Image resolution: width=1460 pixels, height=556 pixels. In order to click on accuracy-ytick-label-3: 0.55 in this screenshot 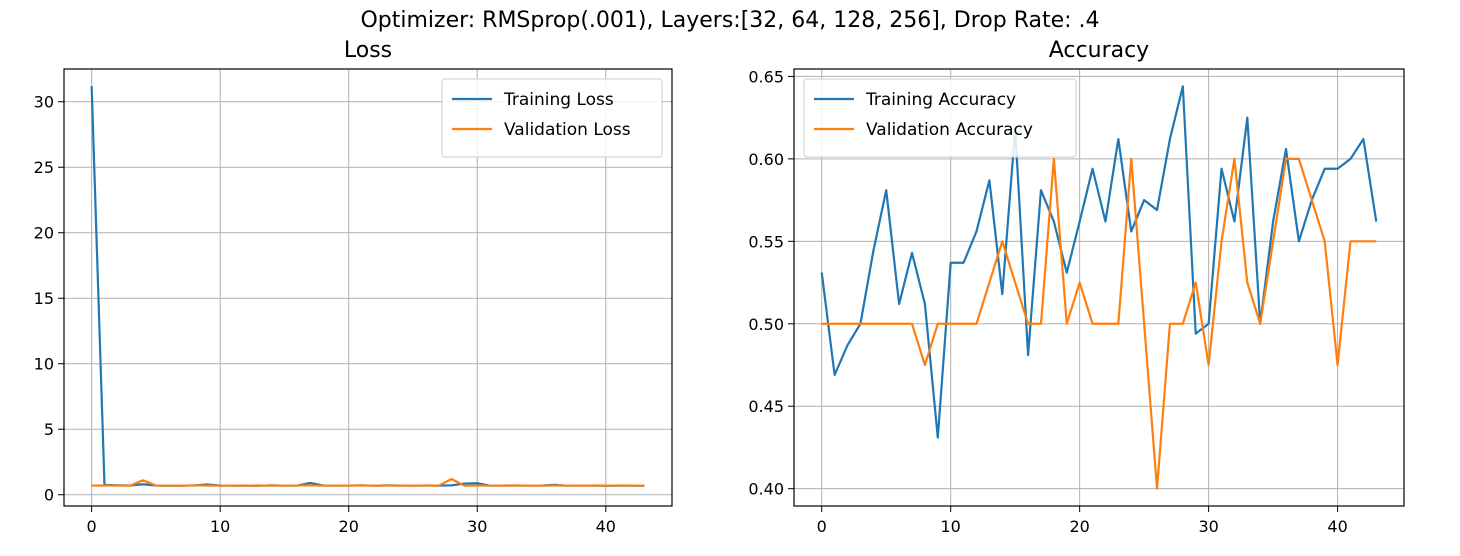, I will do `click(766, 241)`.